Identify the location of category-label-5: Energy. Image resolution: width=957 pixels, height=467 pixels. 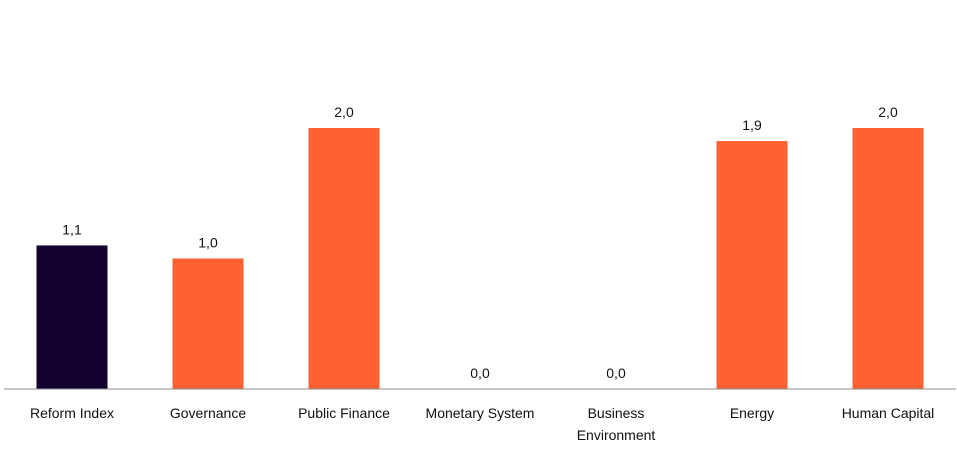
(752, 413).